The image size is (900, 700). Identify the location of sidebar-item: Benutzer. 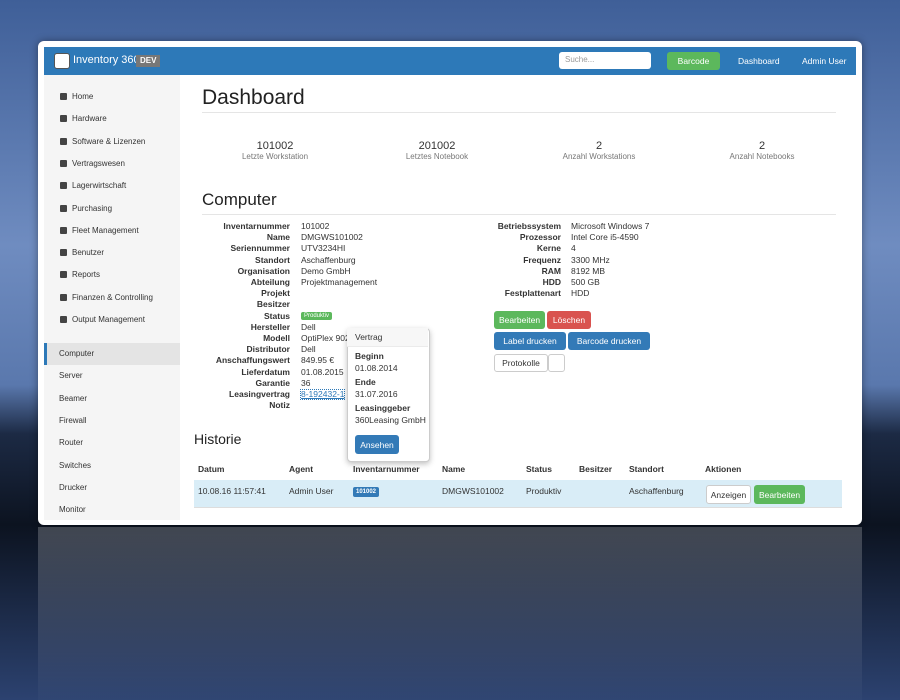
(88, 252).